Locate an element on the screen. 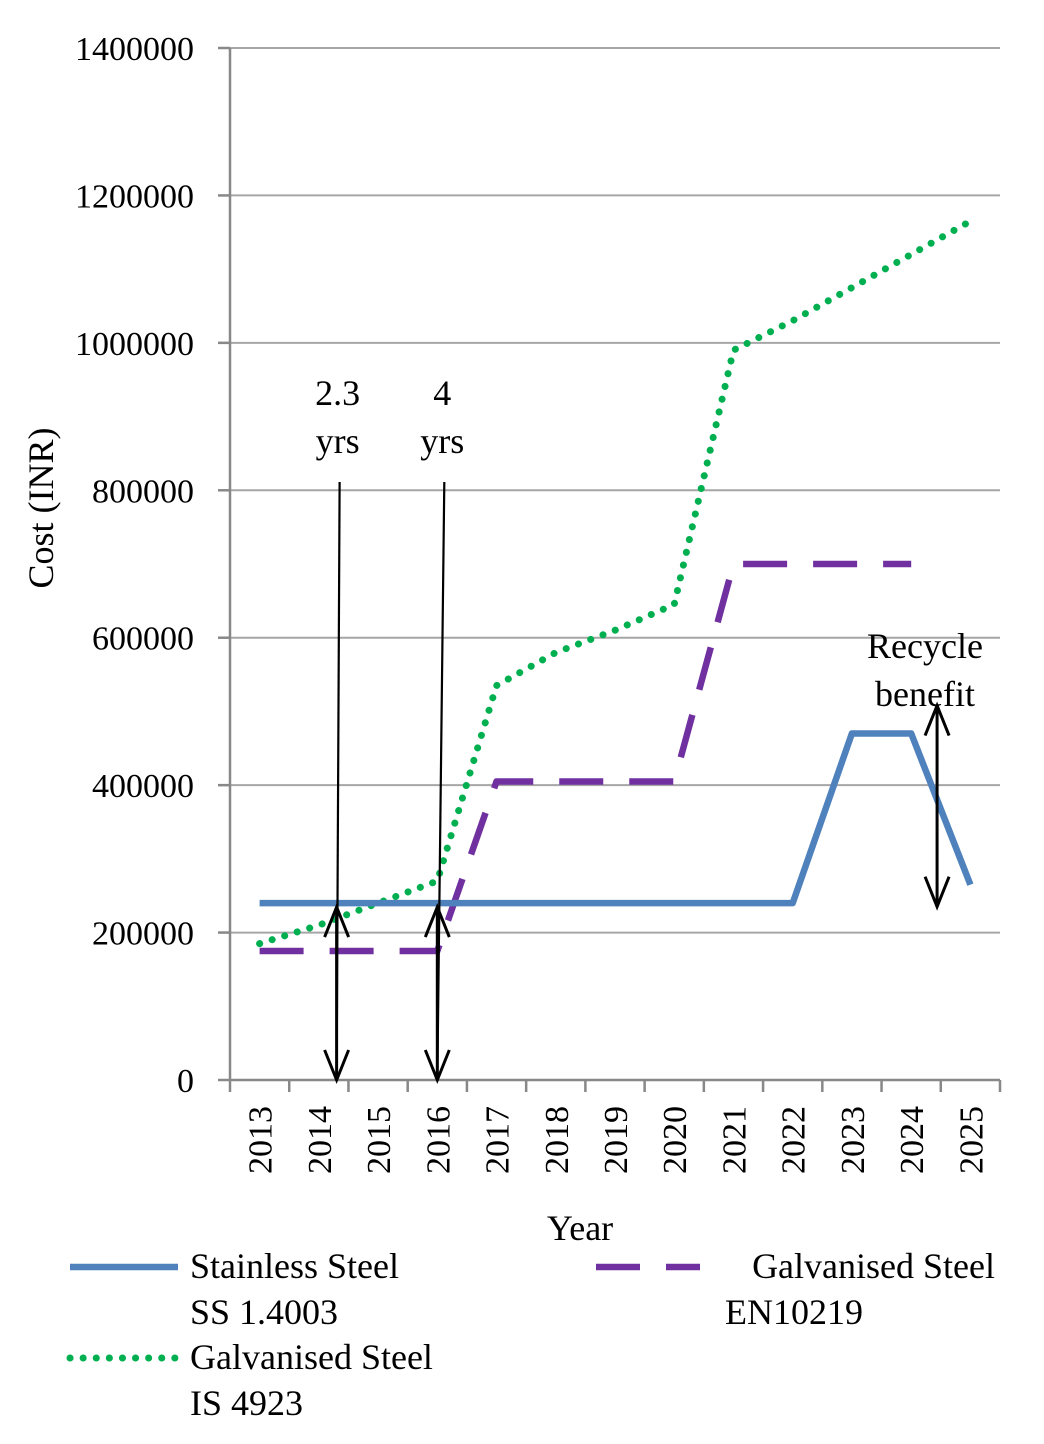  x-tick-label-2025: 2025 is located at coordinates (971, 1140).